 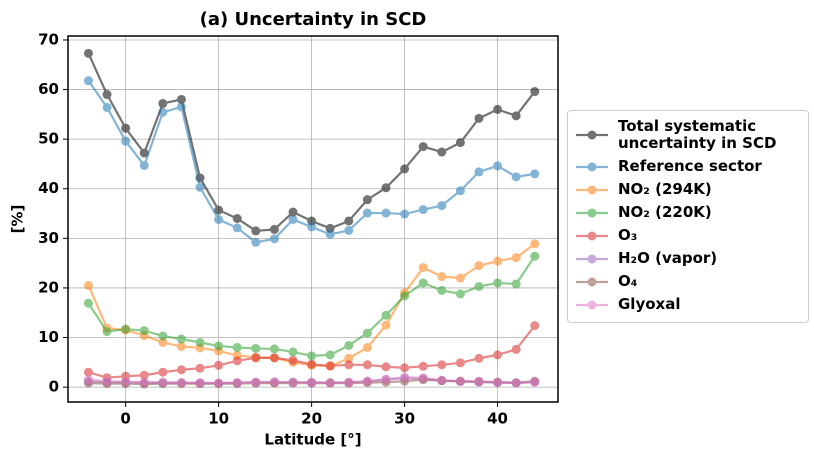 I want to click on legend-entry: NO₂ (294K), so click(x=688, y=189).